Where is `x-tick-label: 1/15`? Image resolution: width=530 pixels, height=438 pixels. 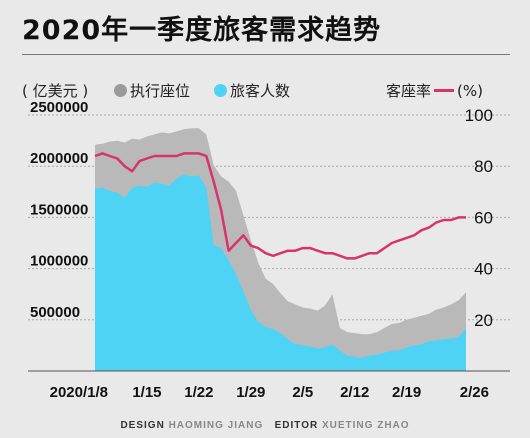
x-tick-label: 1/15 is located at coordinates (146, 392).